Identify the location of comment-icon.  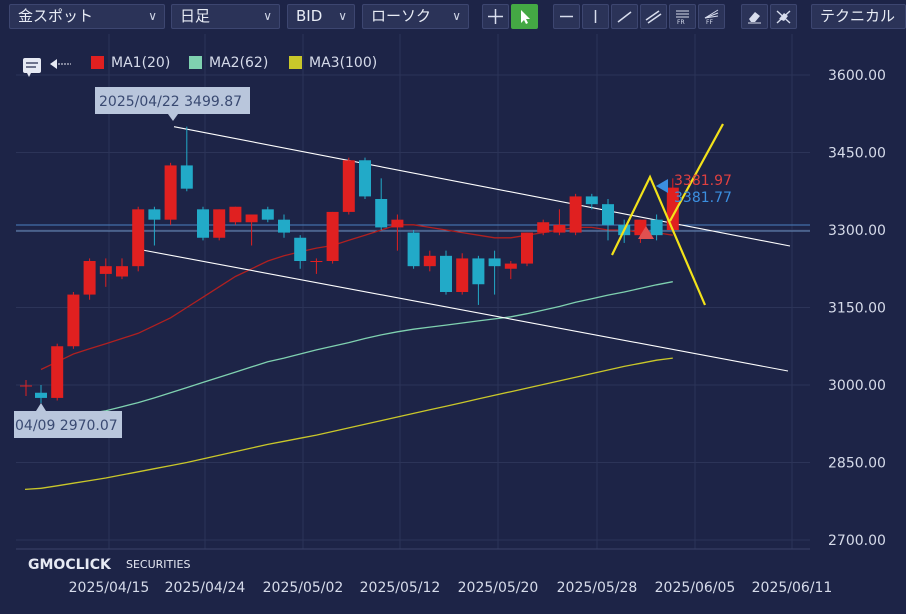
(32, 65).